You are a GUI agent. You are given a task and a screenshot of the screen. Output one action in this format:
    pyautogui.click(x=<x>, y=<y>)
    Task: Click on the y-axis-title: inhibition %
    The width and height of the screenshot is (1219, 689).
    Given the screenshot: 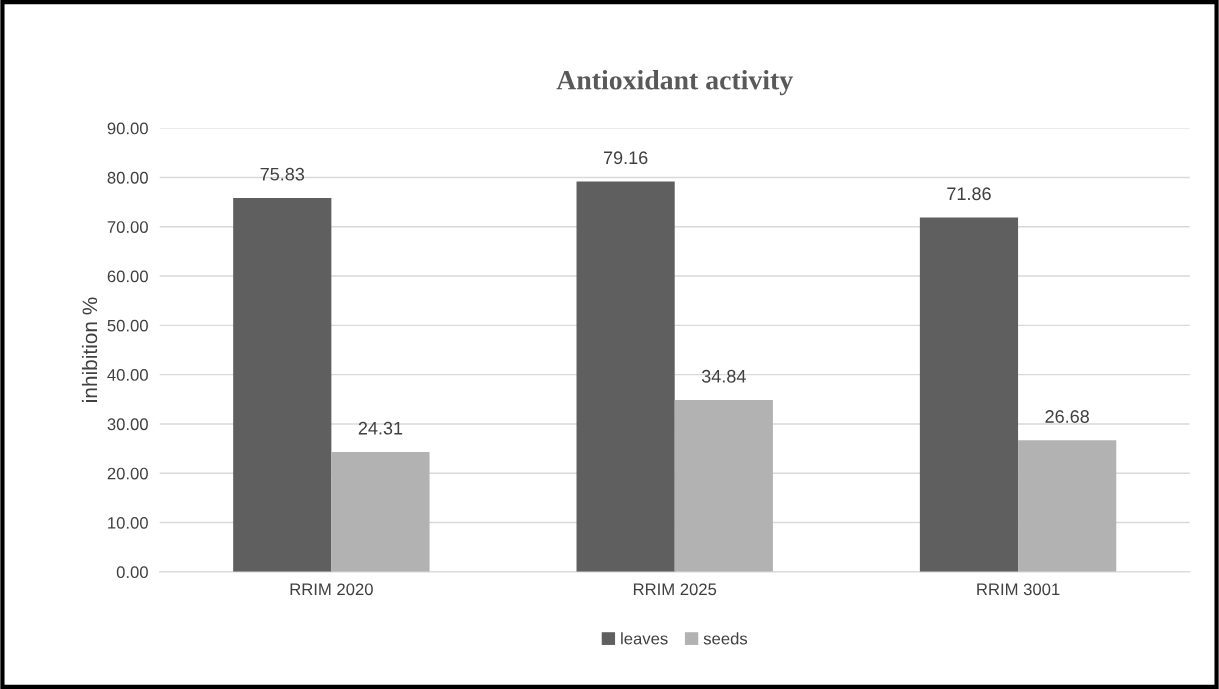 What is the action you would take?
    pyautogui.click(x=89, y=349)
    